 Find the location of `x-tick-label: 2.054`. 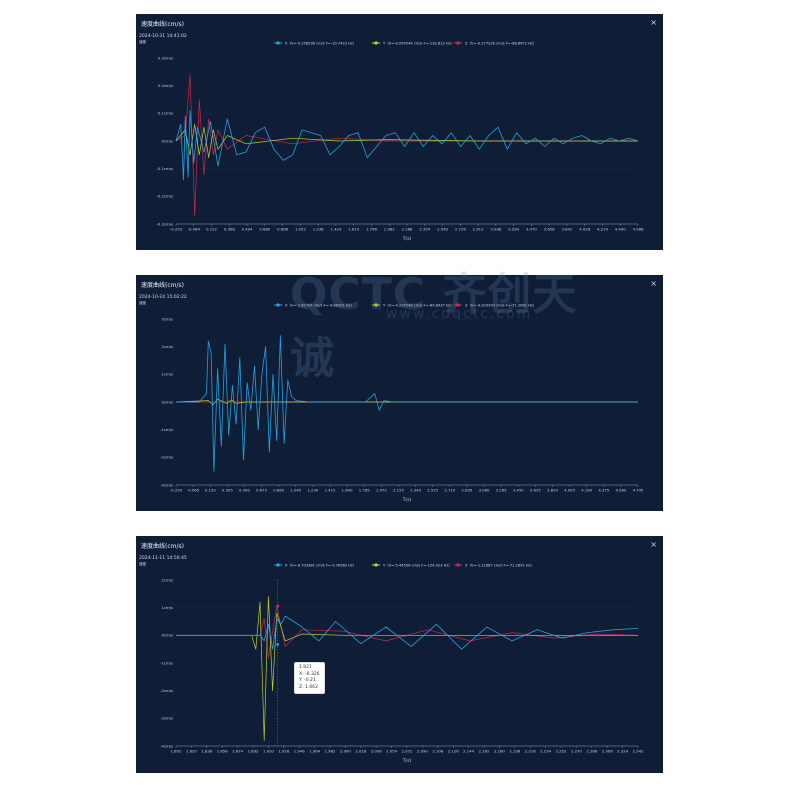

x-tick-label: 2.054 is located at coordinates (391, 751).